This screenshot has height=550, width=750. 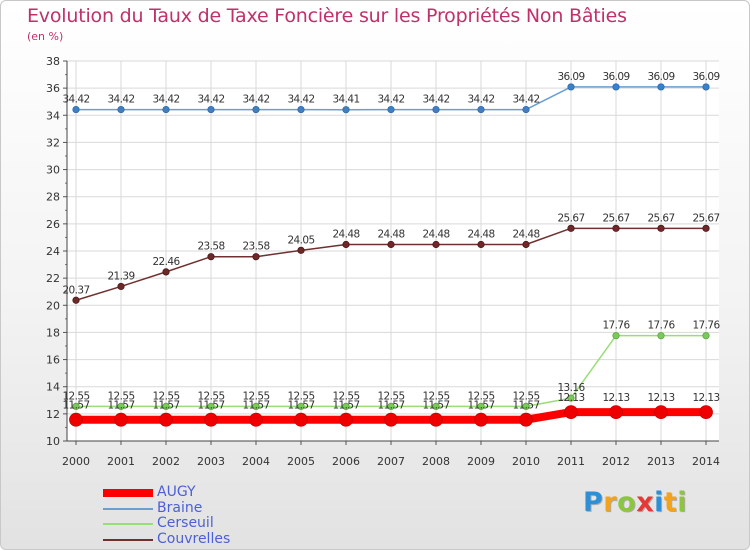 What do you see at coordinates (53, 387) in the screenshot?
I see `y-tick-label: 14` at bounding box center [53, 387].